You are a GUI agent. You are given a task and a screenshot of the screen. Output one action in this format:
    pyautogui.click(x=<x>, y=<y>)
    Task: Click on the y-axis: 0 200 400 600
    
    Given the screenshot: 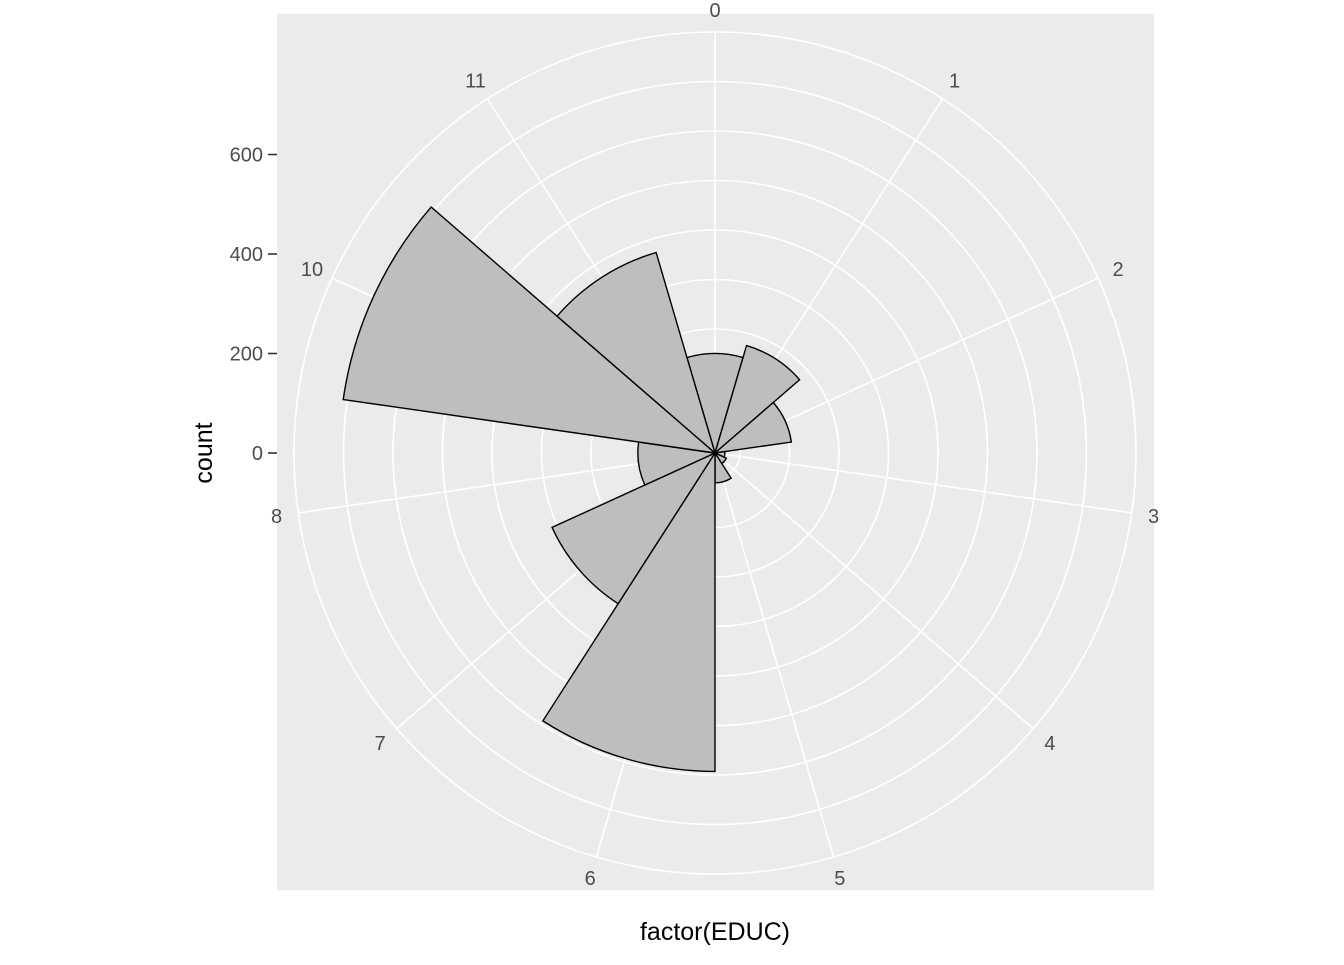 What is the action you would take?
    pyautogui.click(x=253, y=305)
    